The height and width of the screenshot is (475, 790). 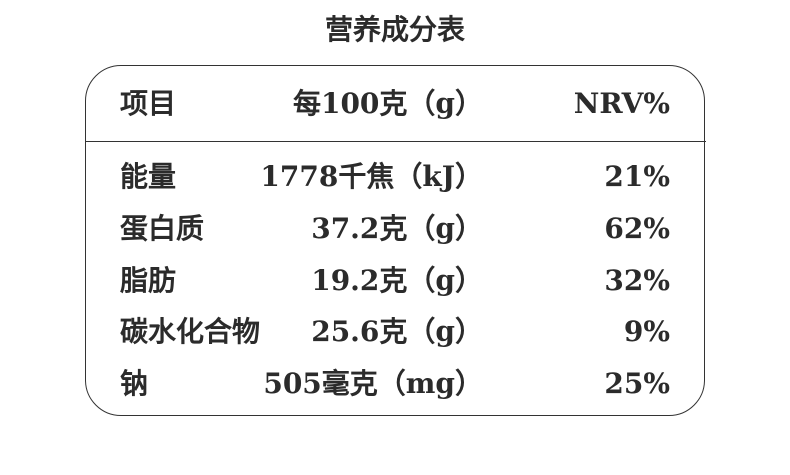 What do you see at coordinates (637, 383) in the screenshot?
I see `table-cell: 25%` at bounding box center [637, 383].